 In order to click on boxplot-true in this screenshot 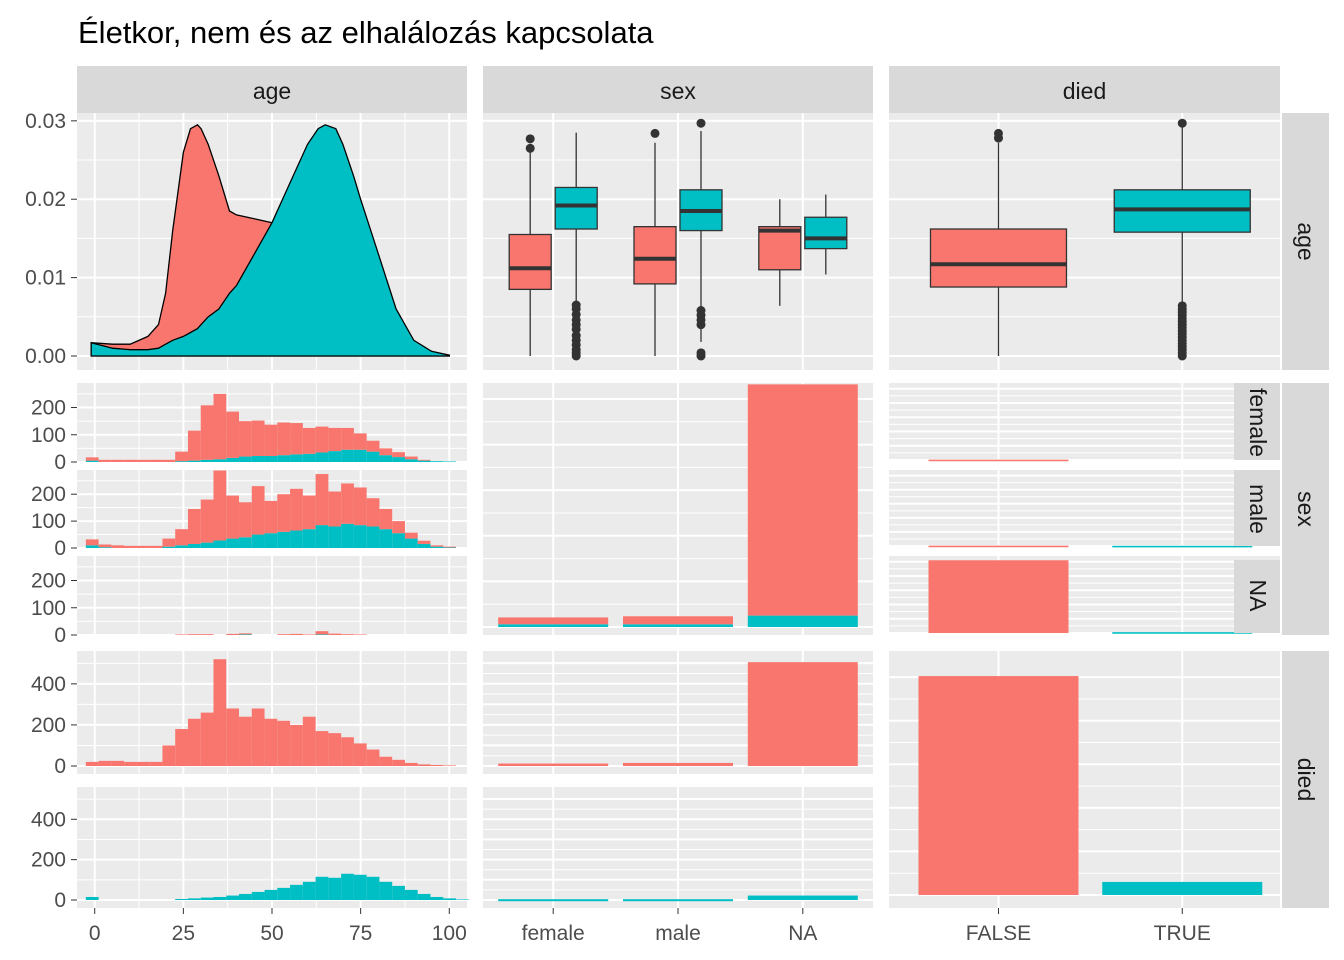, I will do `click(1182, 239)`.